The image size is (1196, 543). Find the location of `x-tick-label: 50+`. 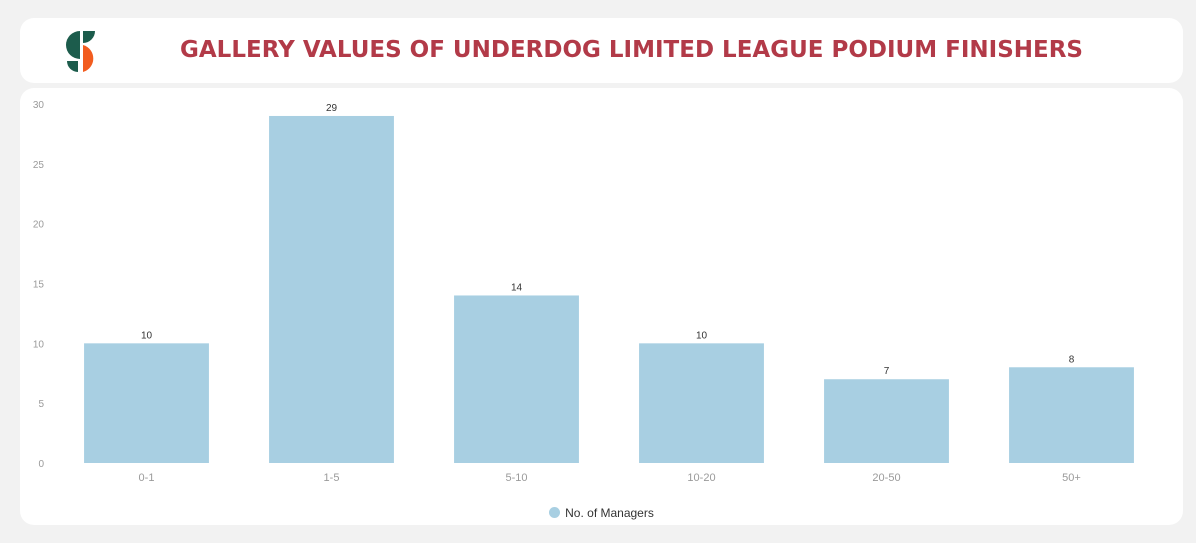

x-tick-label: 50+ is located at coordinates (1071, 478).